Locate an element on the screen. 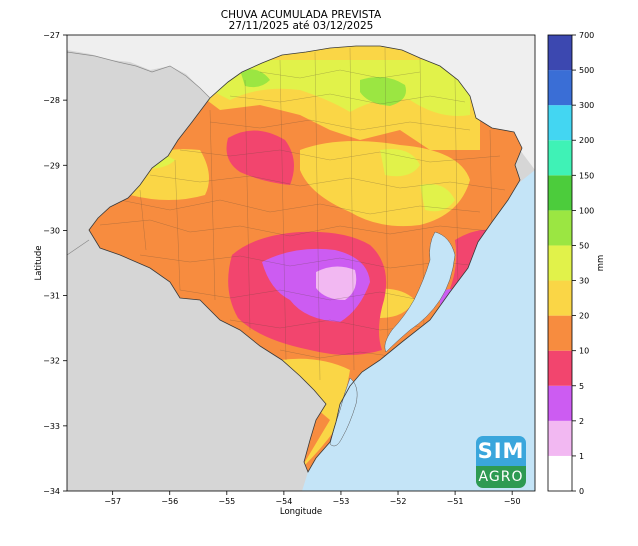 The height and width of the screenshot is (546, 638). y-tick-label: −33 is located at coordinates (51, 426).